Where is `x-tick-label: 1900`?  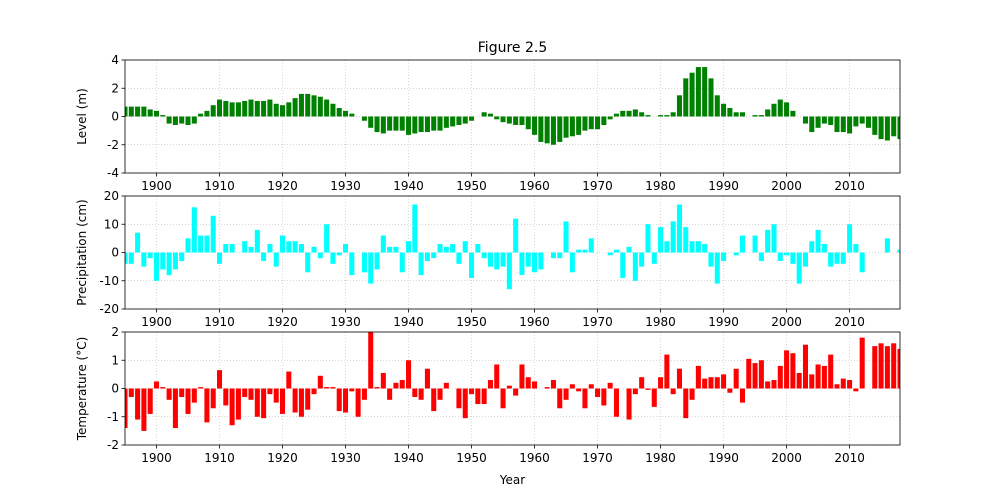 x-tick-label: 1900 is located at coordinates (156, 458).